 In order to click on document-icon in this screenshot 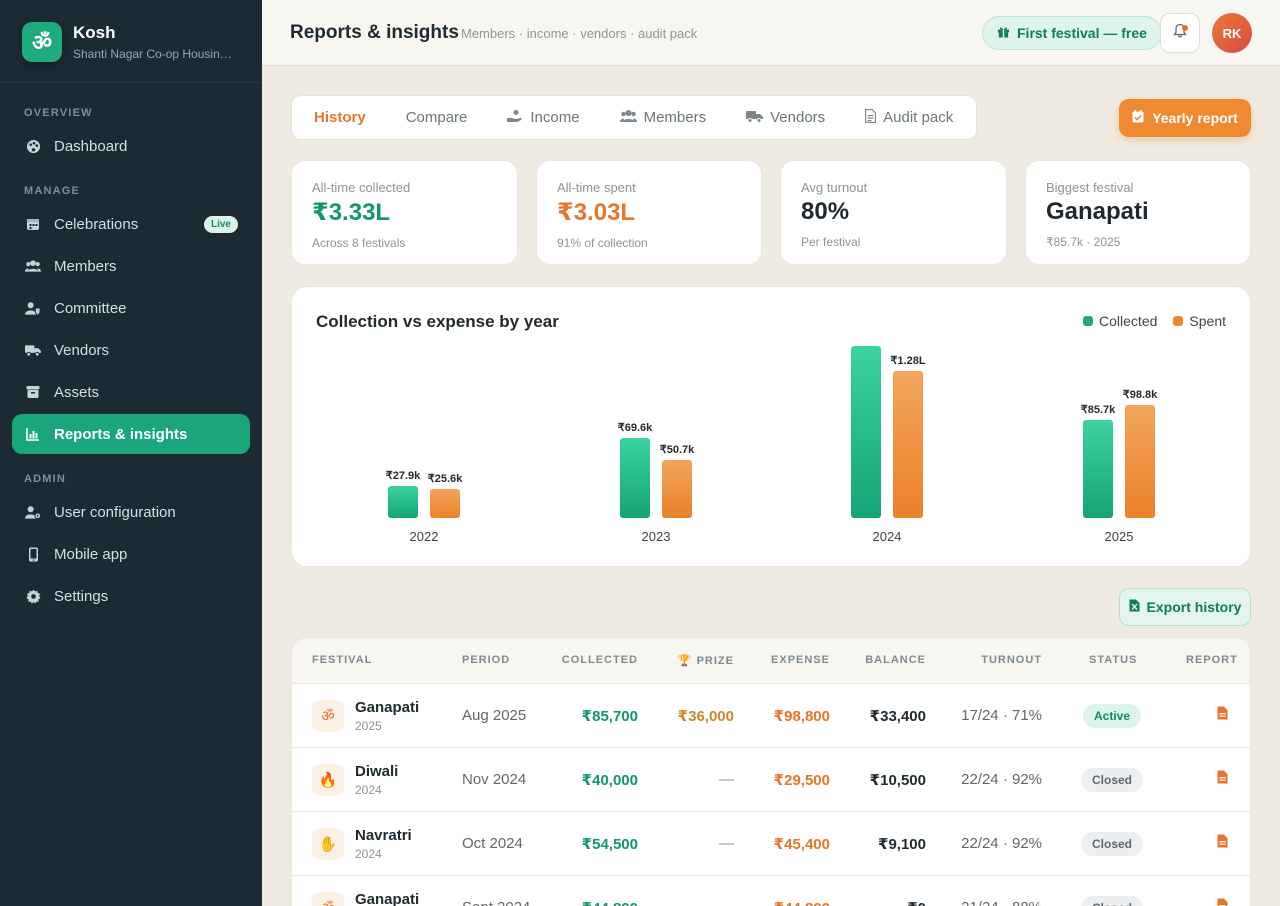, I will do `click(871, 117)`.